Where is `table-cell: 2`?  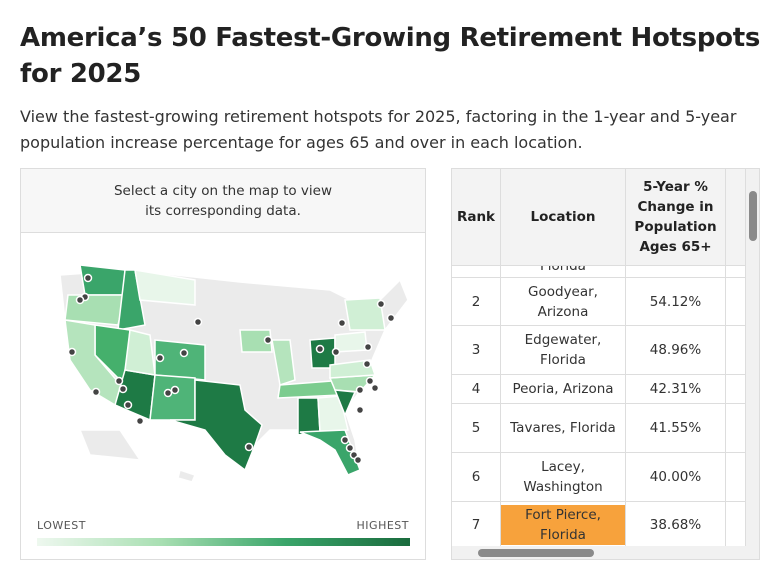 table-cell: 2 is located at coordinates (476, 302).